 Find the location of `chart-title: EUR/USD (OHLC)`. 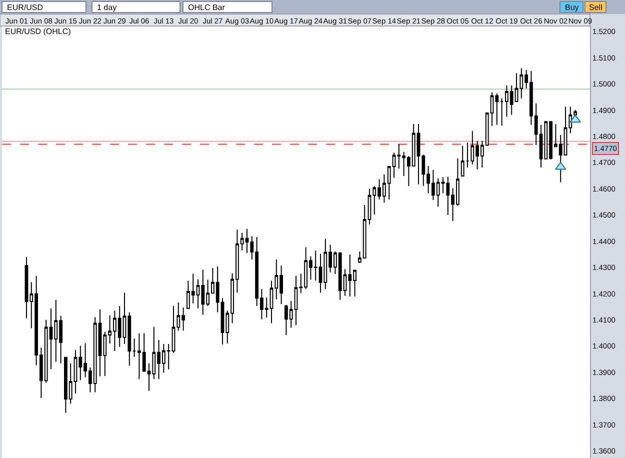

chart-title: EUR/USD (OHLC) is located at coordinates (38, 31).